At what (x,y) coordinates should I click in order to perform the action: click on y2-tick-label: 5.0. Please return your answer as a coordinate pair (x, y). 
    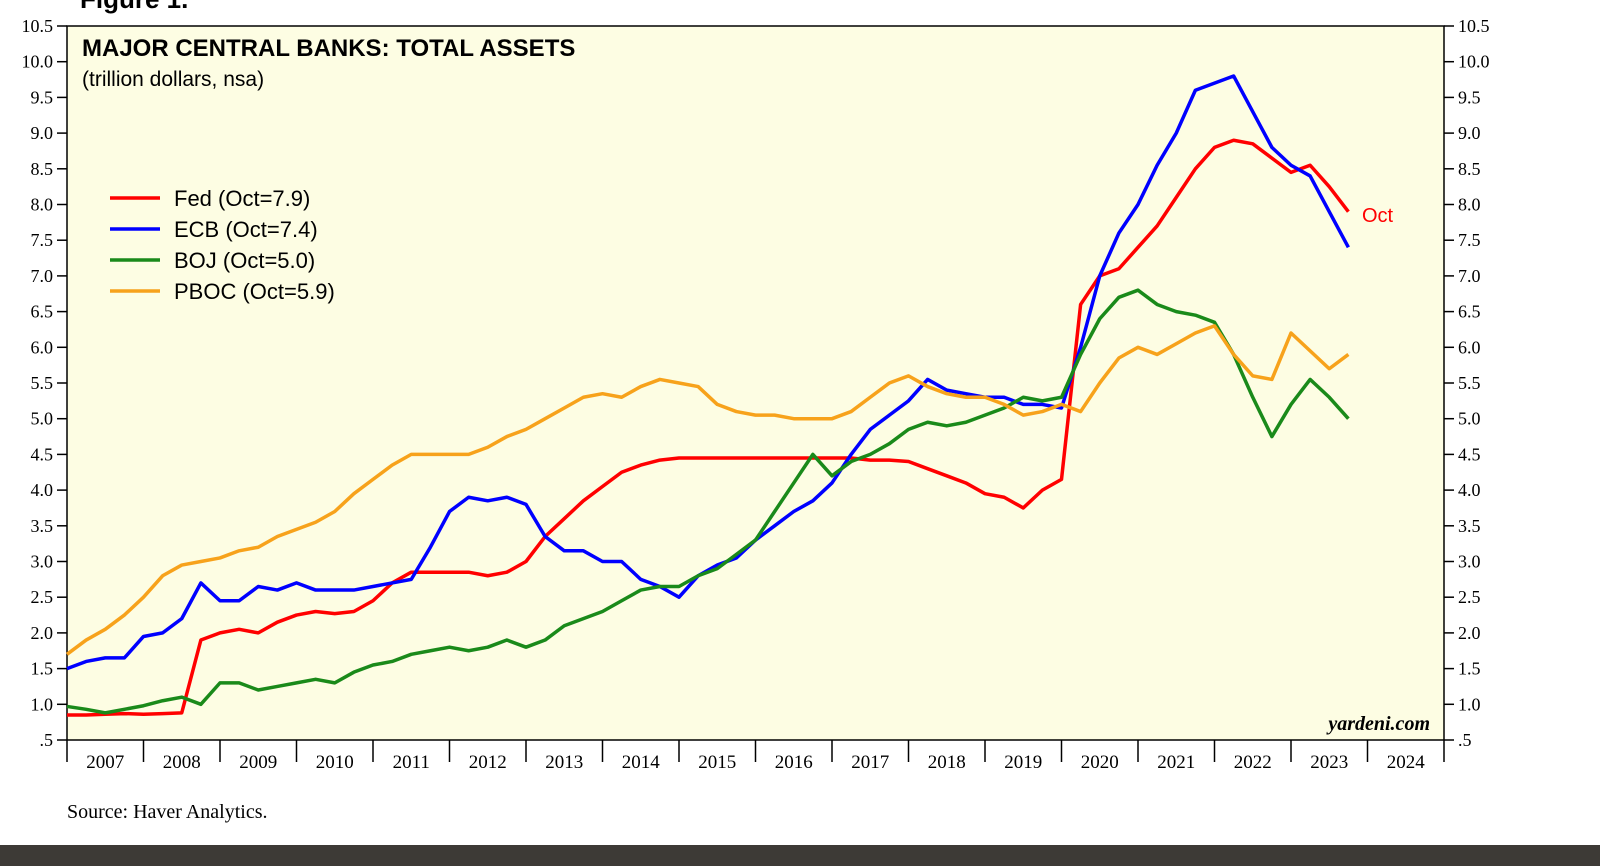
    Looking at the image, I should click on (1469, 419).